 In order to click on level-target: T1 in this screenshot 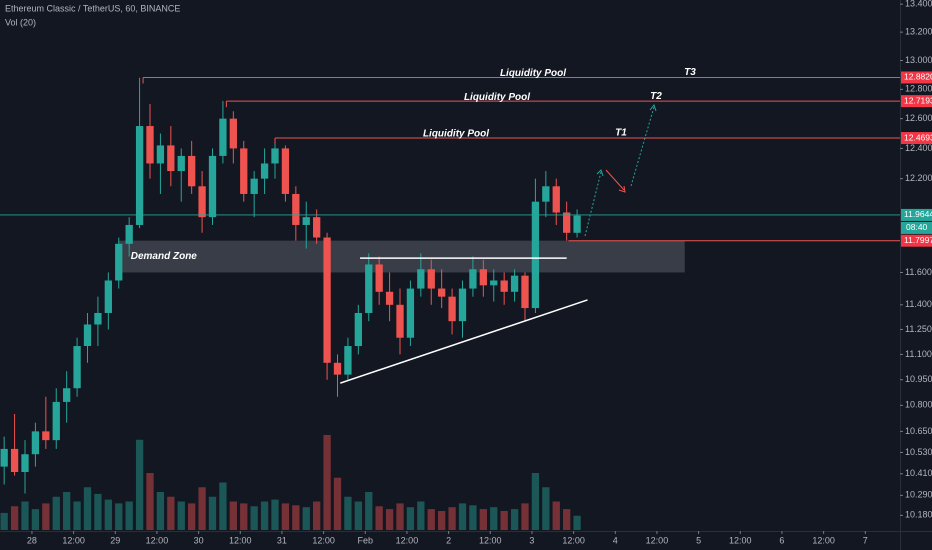, I will do `click(621, 133)`.